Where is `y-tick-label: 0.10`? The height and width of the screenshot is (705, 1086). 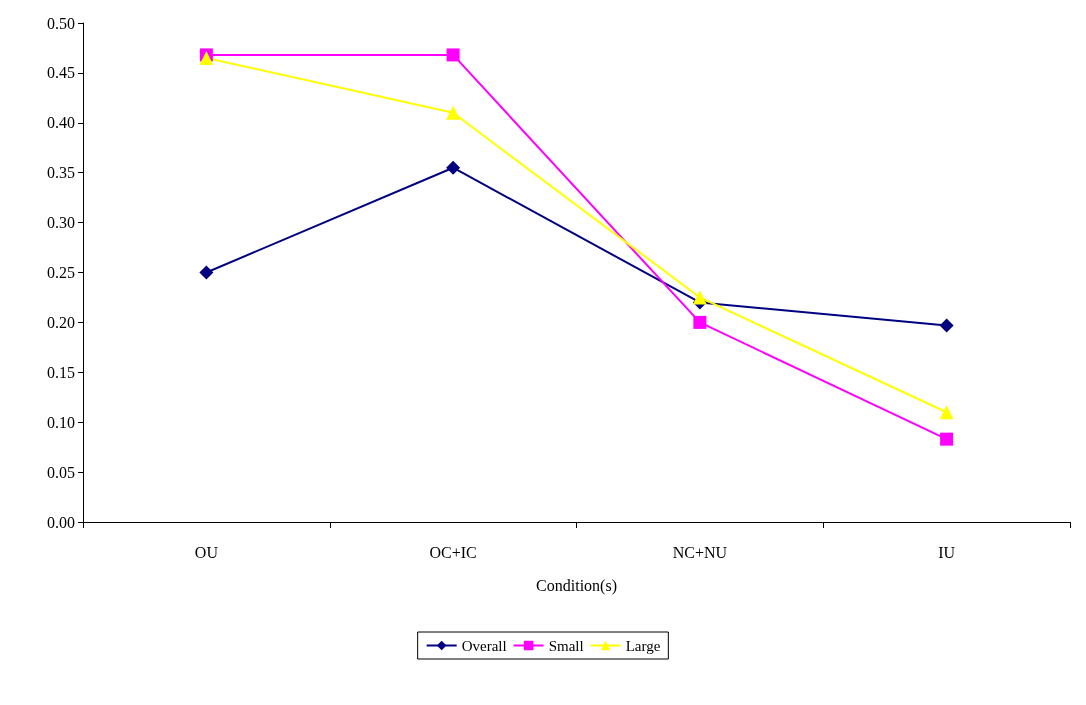
y-tick-label: 0.10 is located at coordinates (61, 422).